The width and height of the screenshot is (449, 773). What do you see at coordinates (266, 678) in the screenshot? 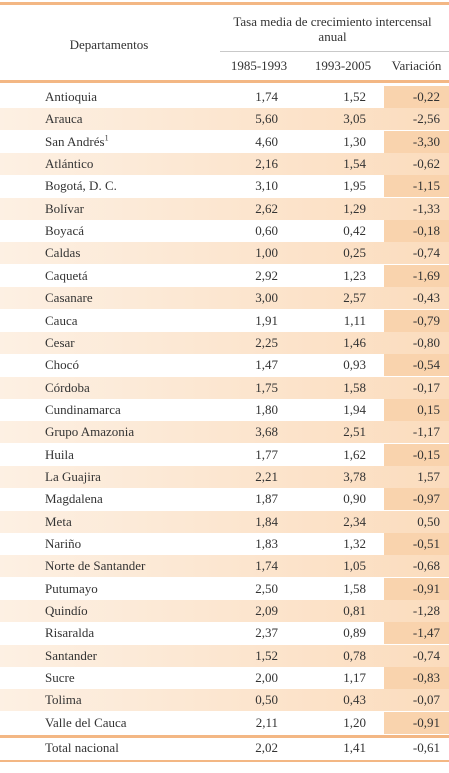
I see `cell-value: 2,00` at bounding box center [266, 678].